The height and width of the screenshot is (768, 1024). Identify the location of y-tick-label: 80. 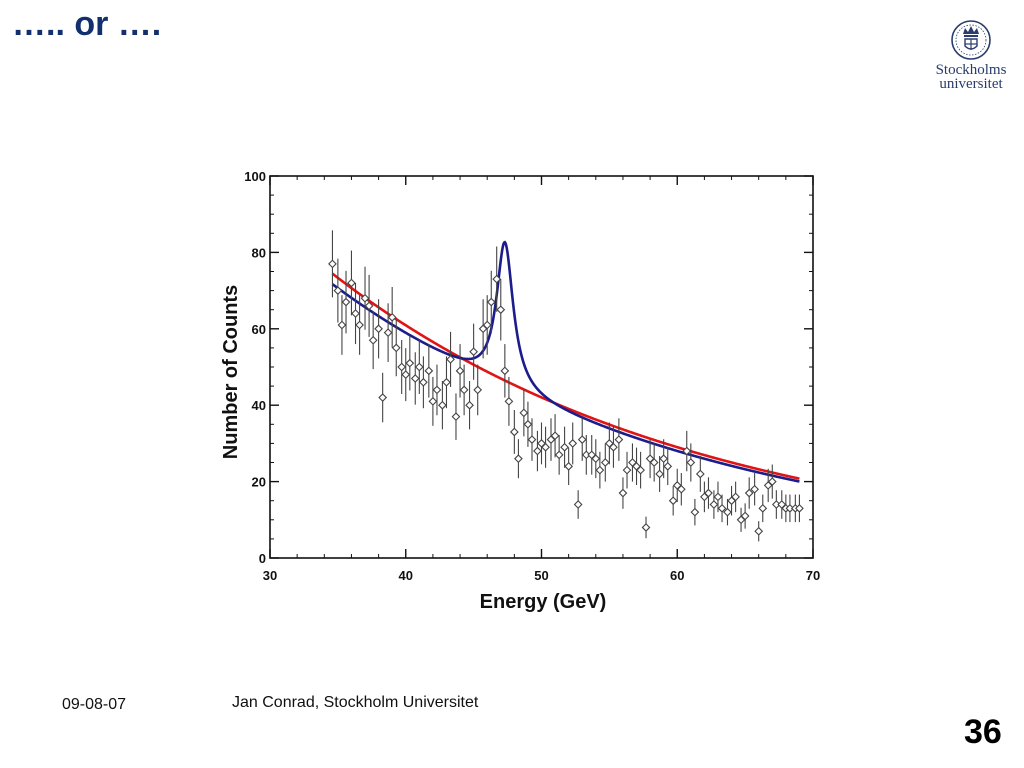
(259, 252).